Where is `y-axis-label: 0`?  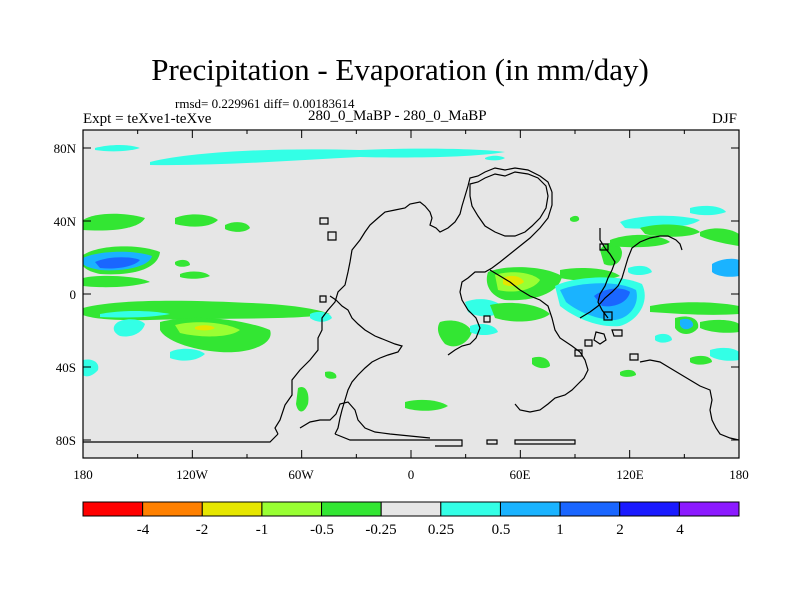
y-axis-label: 0 is located at coordinates (73, 294).